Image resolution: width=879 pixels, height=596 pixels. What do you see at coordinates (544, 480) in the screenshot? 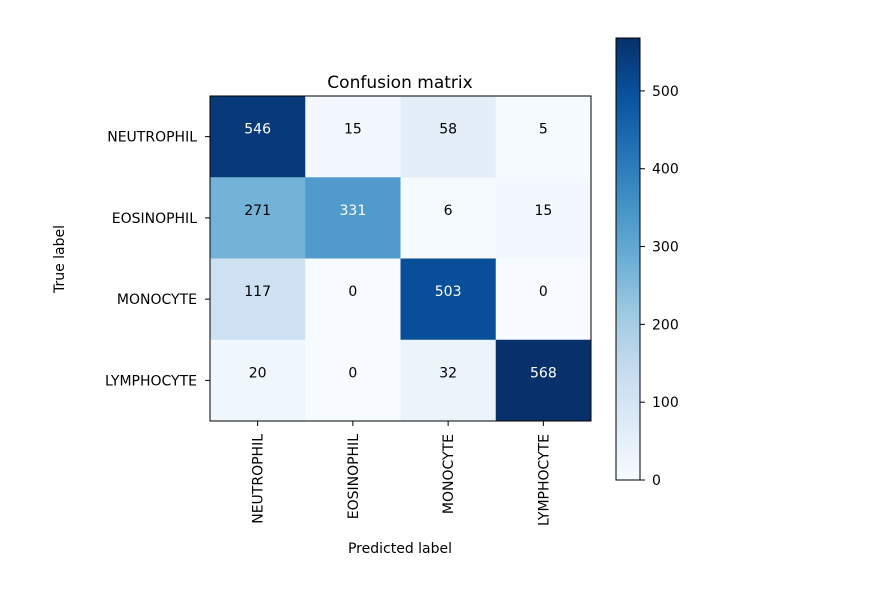
I see `x-tick-label: LYMPHOCYTE` at bounding box center [544, 480].